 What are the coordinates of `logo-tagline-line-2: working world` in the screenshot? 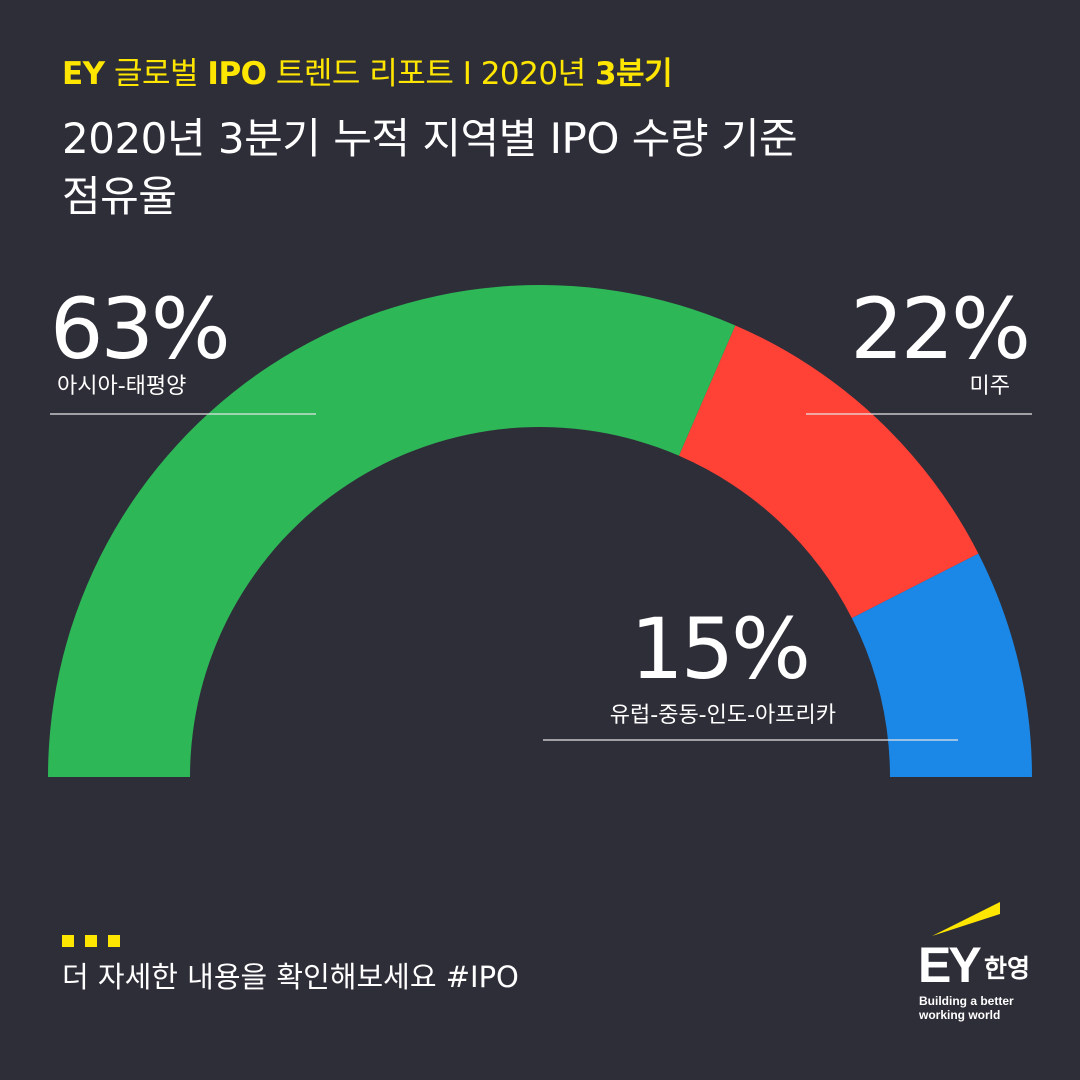 It's located at (960, 1015).